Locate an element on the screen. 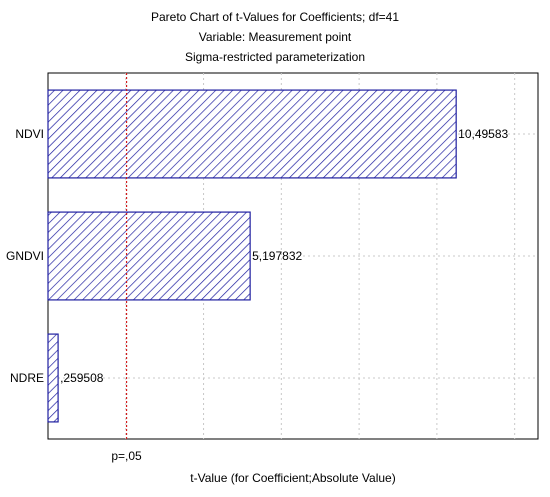 The height and width of the screenshot is (497, 550). value-label-gndvi: 5,197832 is located at coordinates (277, 256).